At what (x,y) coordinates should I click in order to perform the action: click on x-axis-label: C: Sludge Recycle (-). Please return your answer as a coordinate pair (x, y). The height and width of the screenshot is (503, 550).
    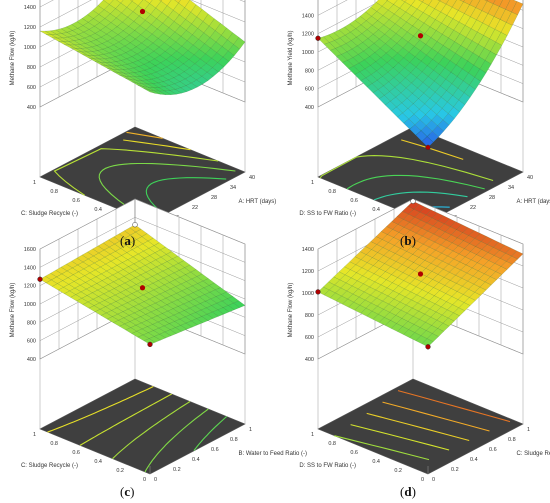
    Looking at the image, I should click on (533, 454).